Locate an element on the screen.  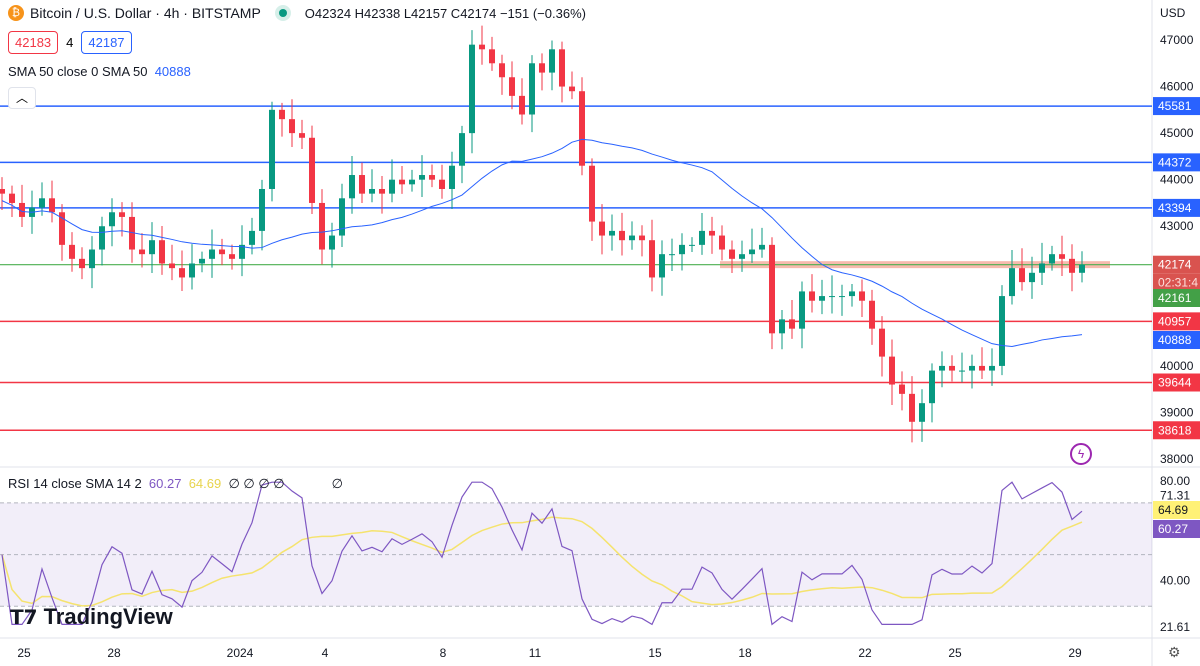
sma-price-label: 40888 is located at coordinates (1175, 340).